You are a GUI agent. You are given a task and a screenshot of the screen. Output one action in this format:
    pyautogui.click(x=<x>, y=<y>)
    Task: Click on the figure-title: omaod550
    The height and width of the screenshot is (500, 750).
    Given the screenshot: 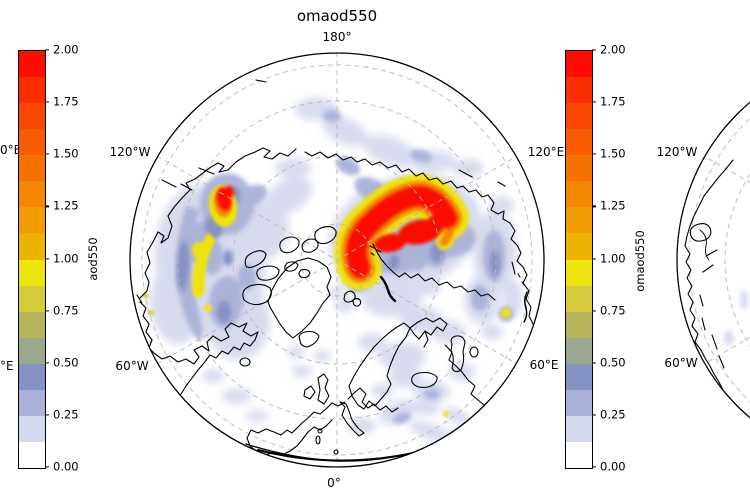 What is the action you would take?
    pyautogui.click(x=337, y=16)
    